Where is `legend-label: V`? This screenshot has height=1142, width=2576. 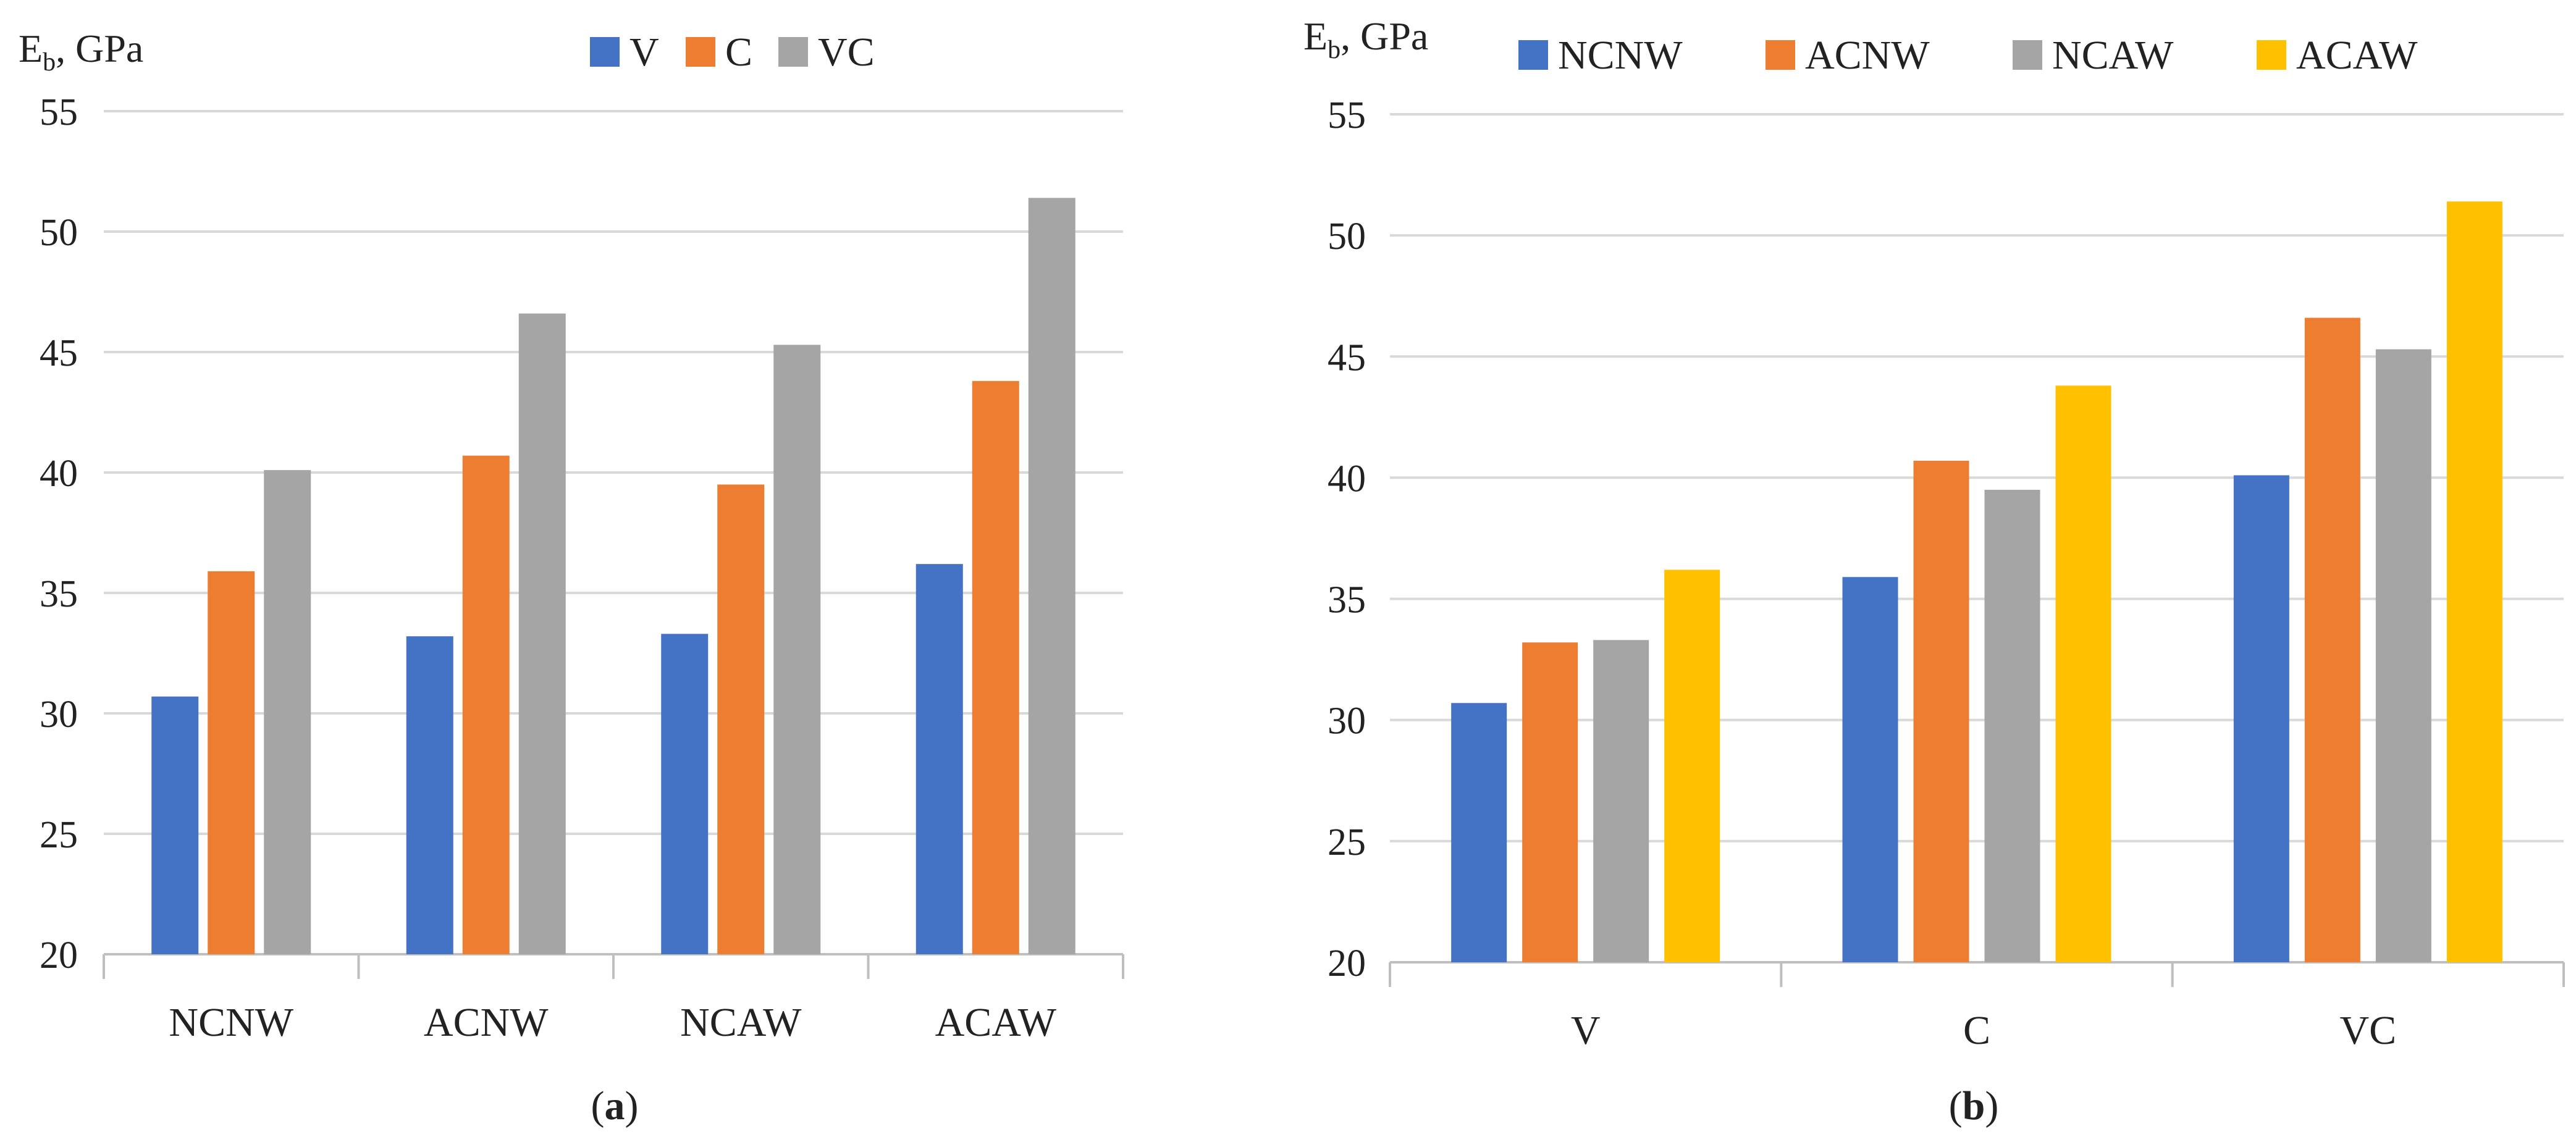
legend-label: V is located at coordinates (644, 52).